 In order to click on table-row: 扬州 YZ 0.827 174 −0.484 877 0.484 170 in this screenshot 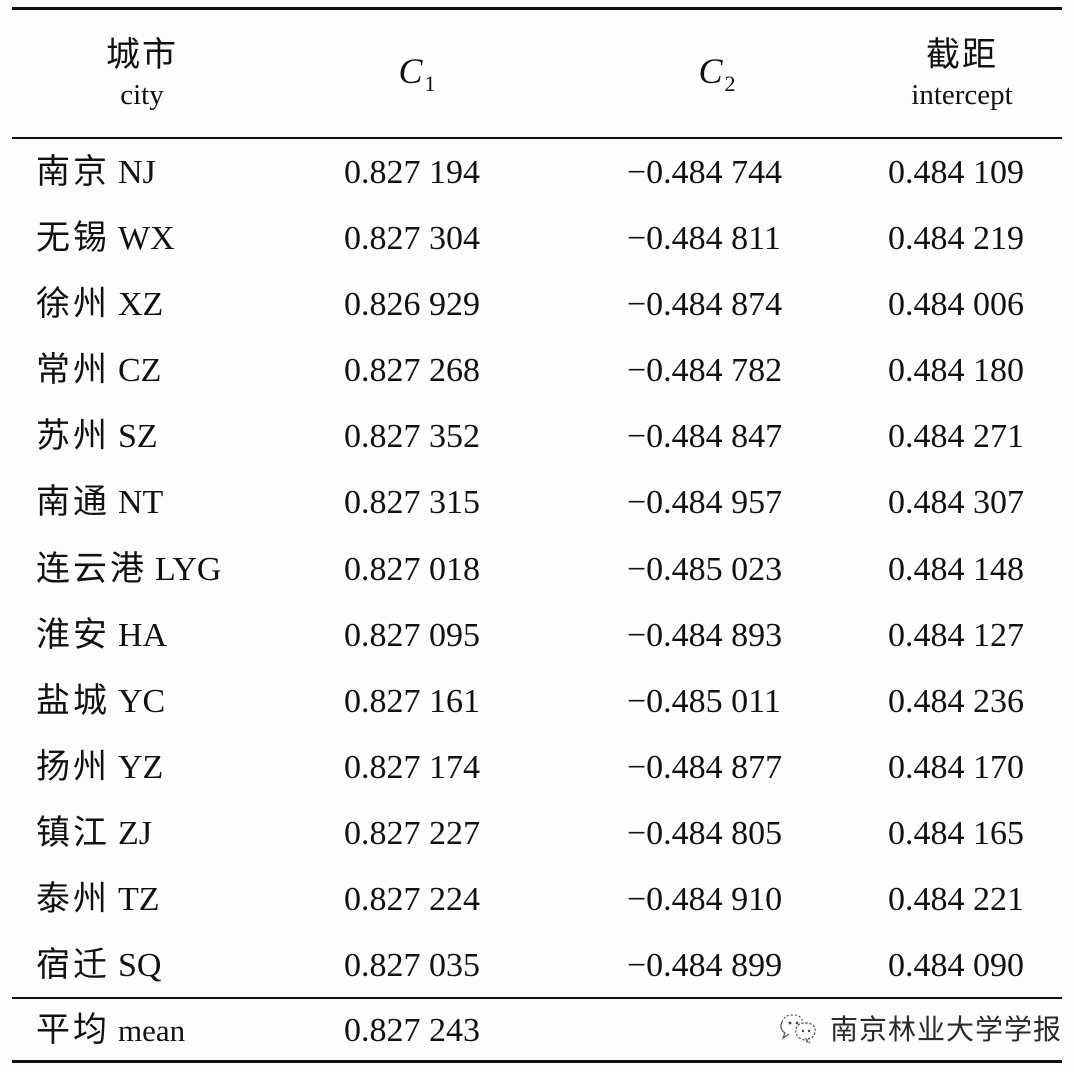, I will do `click(537, 768)`.